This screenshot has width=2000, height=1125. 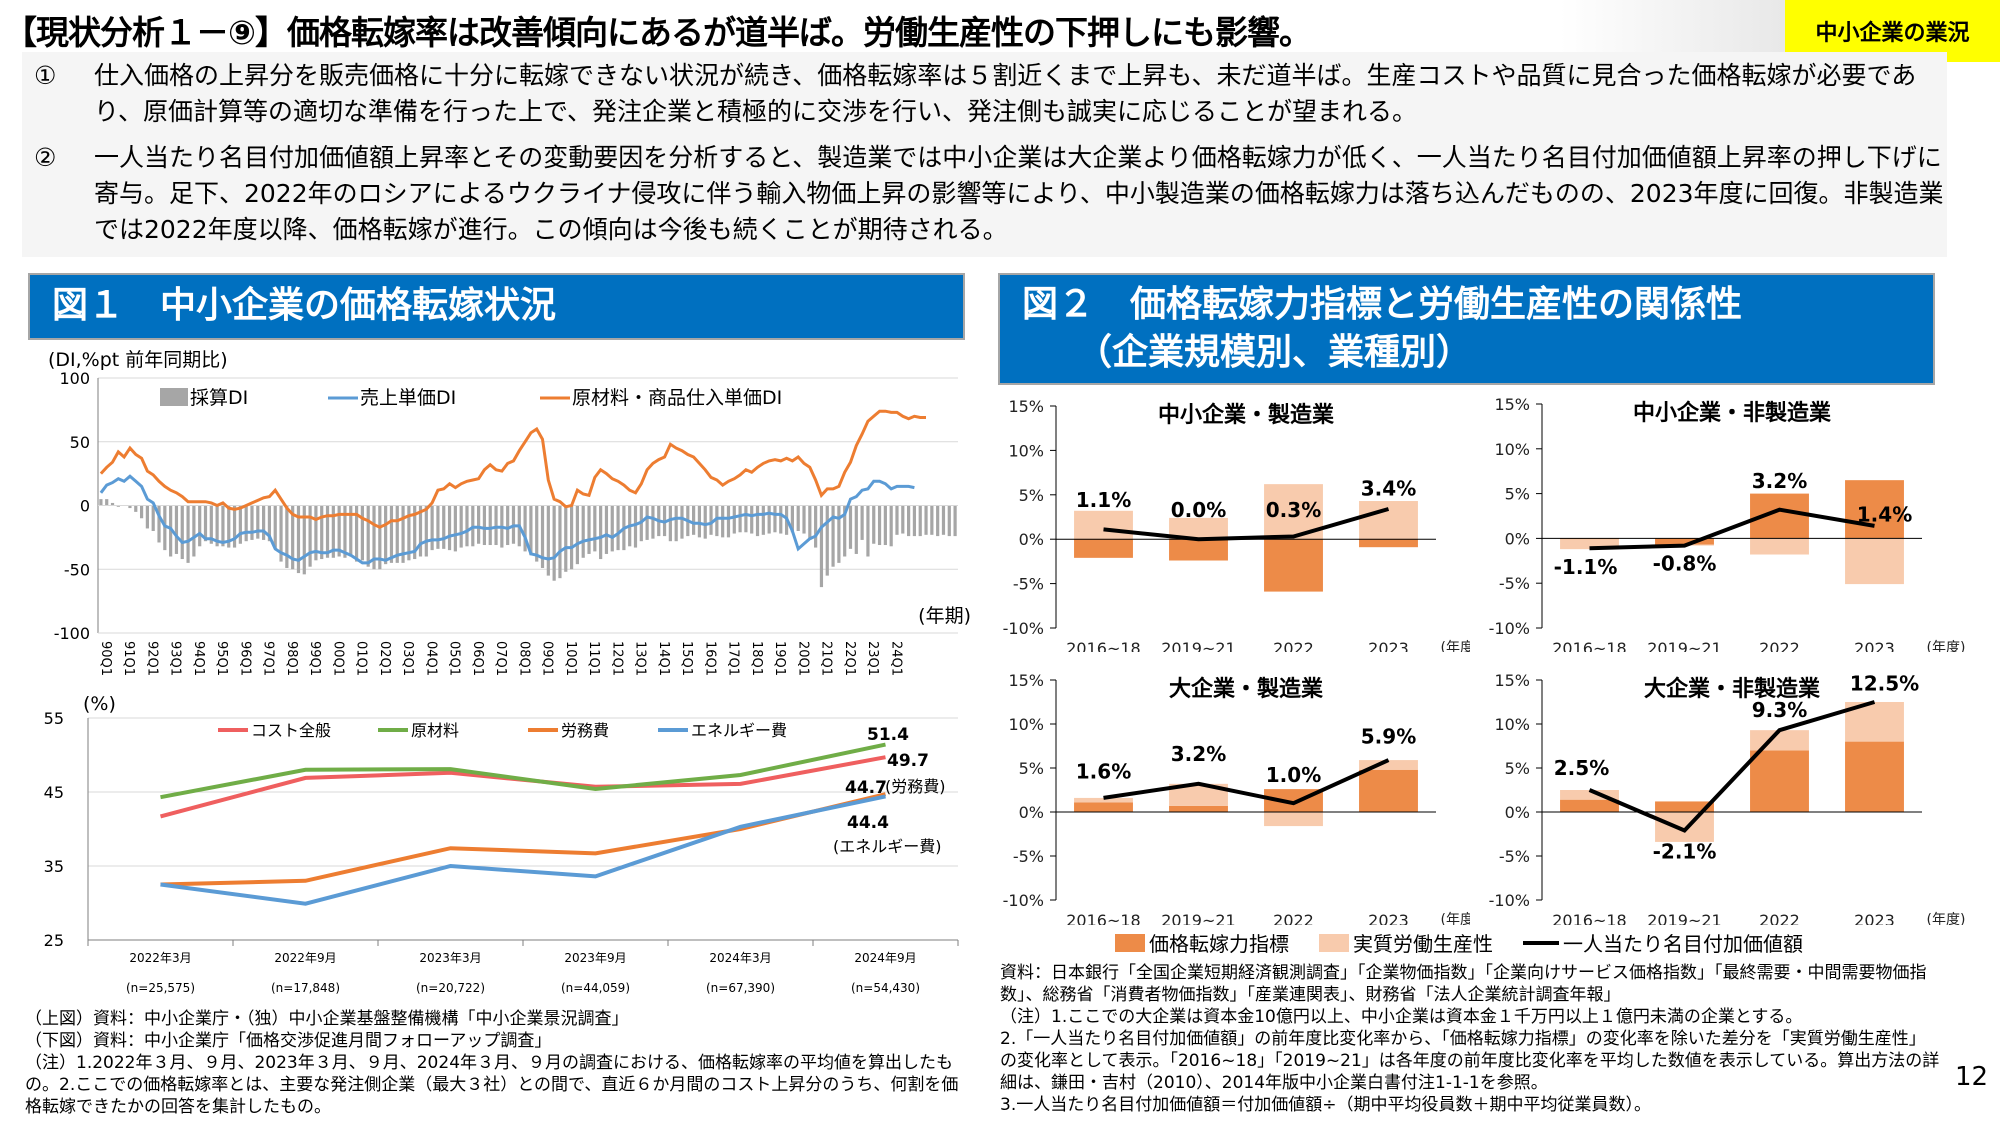 What do you see at coordinates (595, 958) in the screenshot?
I see `x-tick-label: 2023年9月` at bounding box center [595, 958].